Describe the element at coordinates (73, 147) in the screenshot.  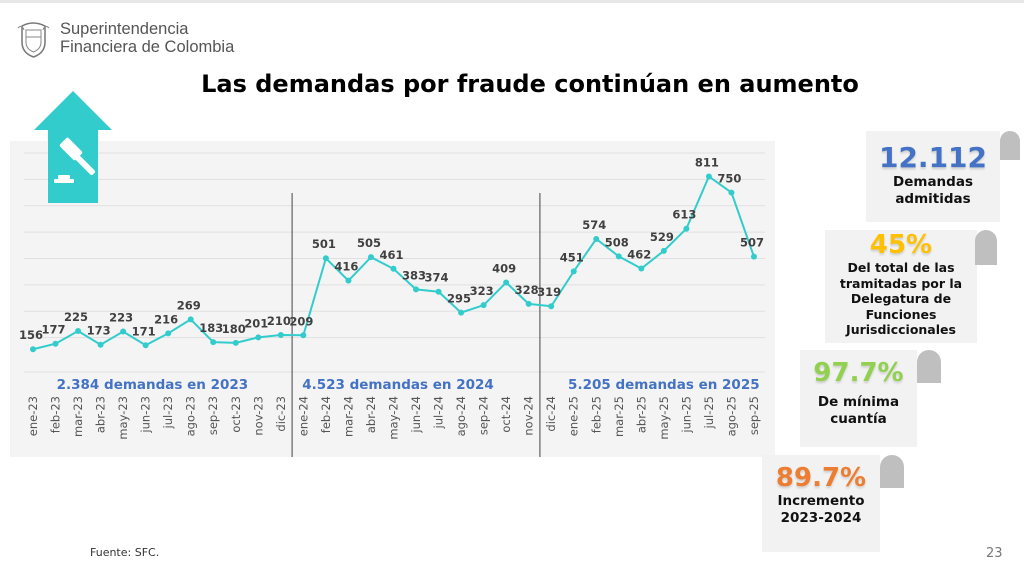
I see `gavel-up-arrow-icon` at that location.